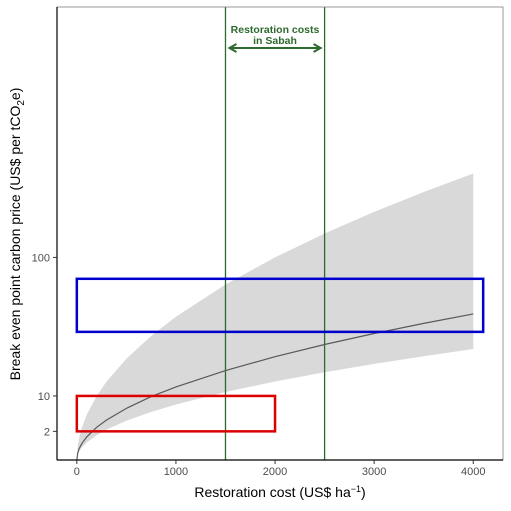 This screenshot has height=511, width=511. I want to click on x-axis-title: Restoration cost (US$ ha−1), so click(279, 492).